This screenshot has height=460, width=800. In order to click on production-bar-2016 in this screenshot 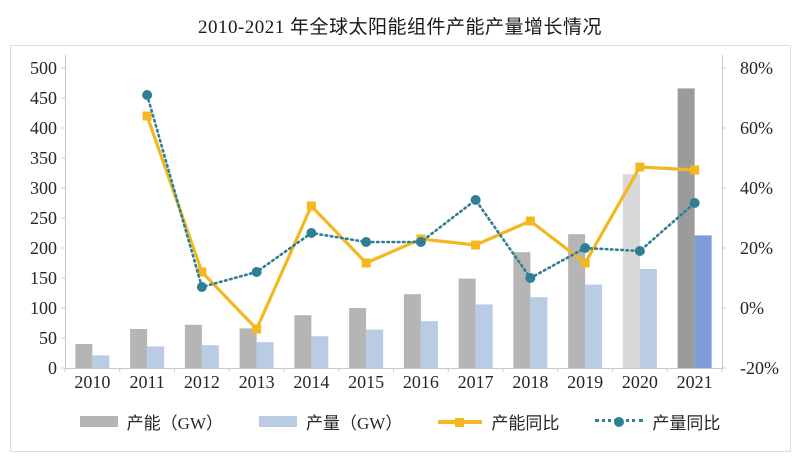, I will do `click(429, 344)`.